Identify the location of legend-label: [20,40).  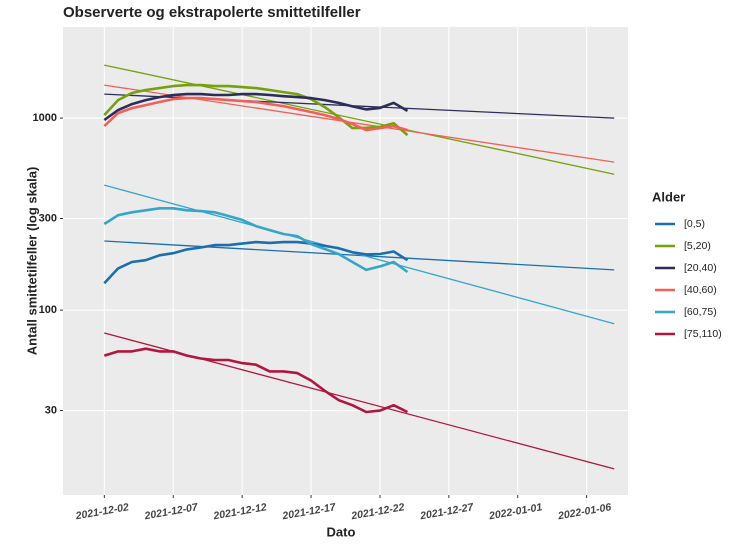
(700, 268).